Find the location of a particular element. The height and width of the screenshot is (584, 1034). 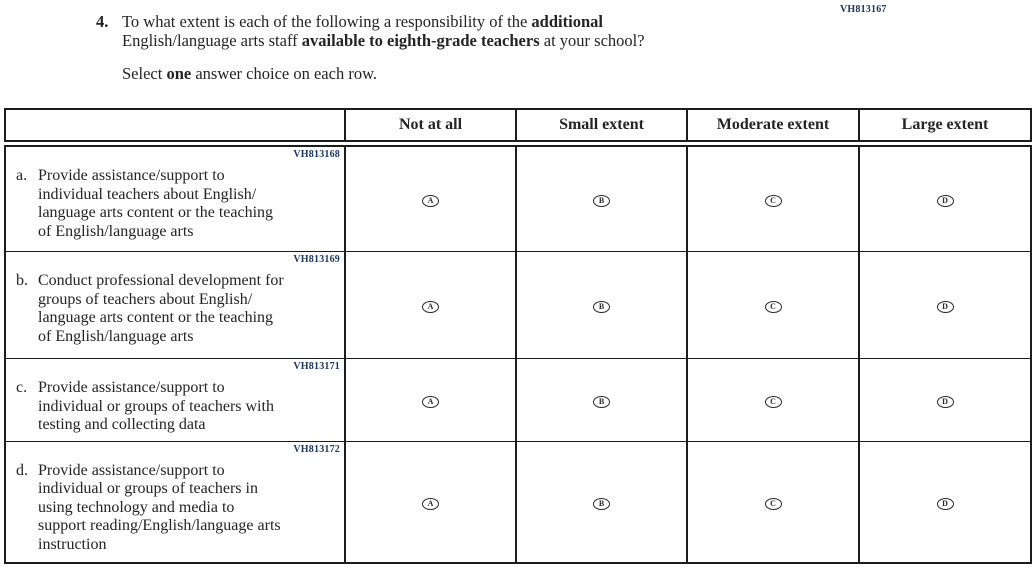

answer-bubble-c-A: A is located at coordinates (430, 401).